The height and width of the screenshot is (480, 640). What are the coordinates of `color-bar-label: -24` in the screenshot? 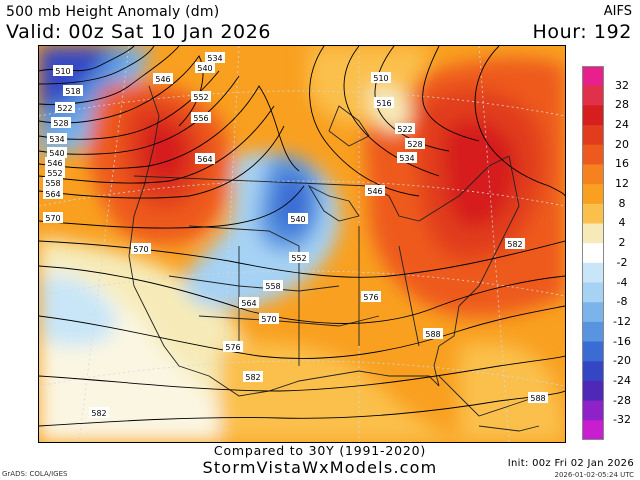 It's located at (622, 380).